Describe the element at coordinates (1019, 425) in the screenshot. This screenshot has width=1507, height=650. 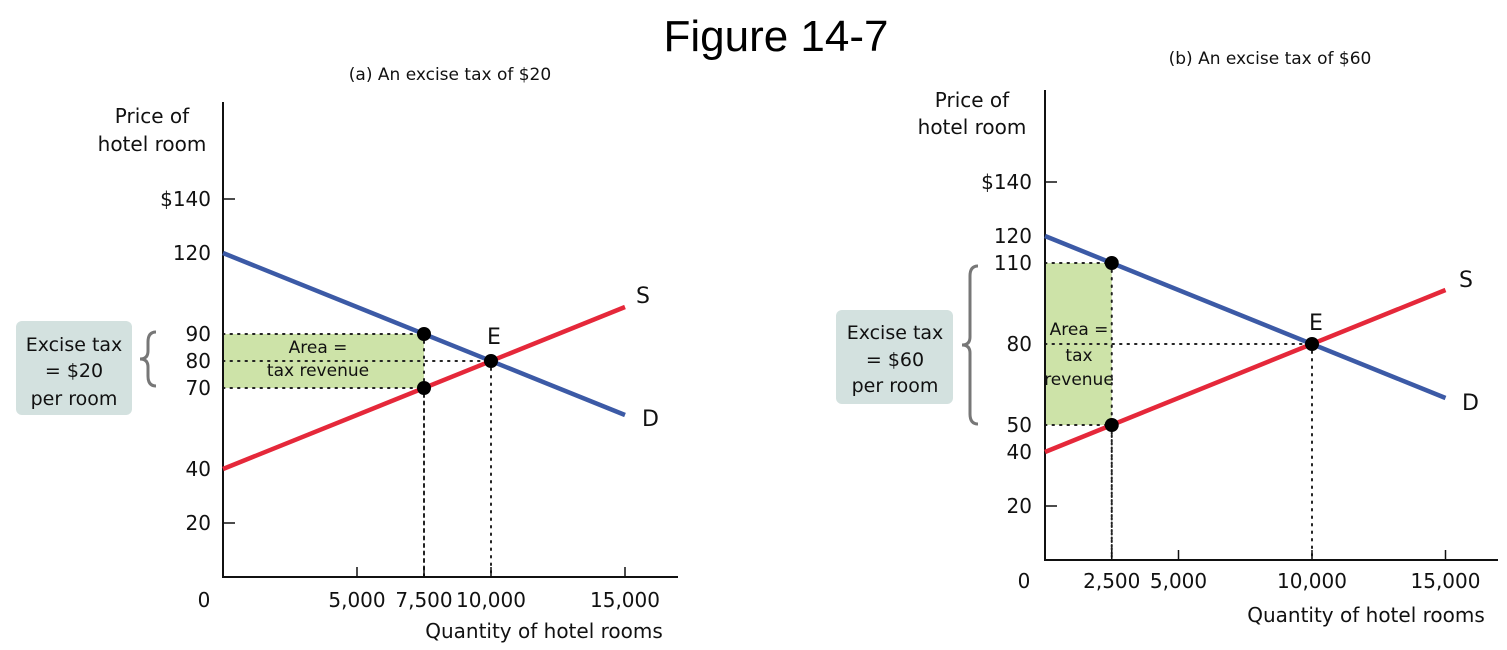
I see `y-tick-label: 50` at that location.